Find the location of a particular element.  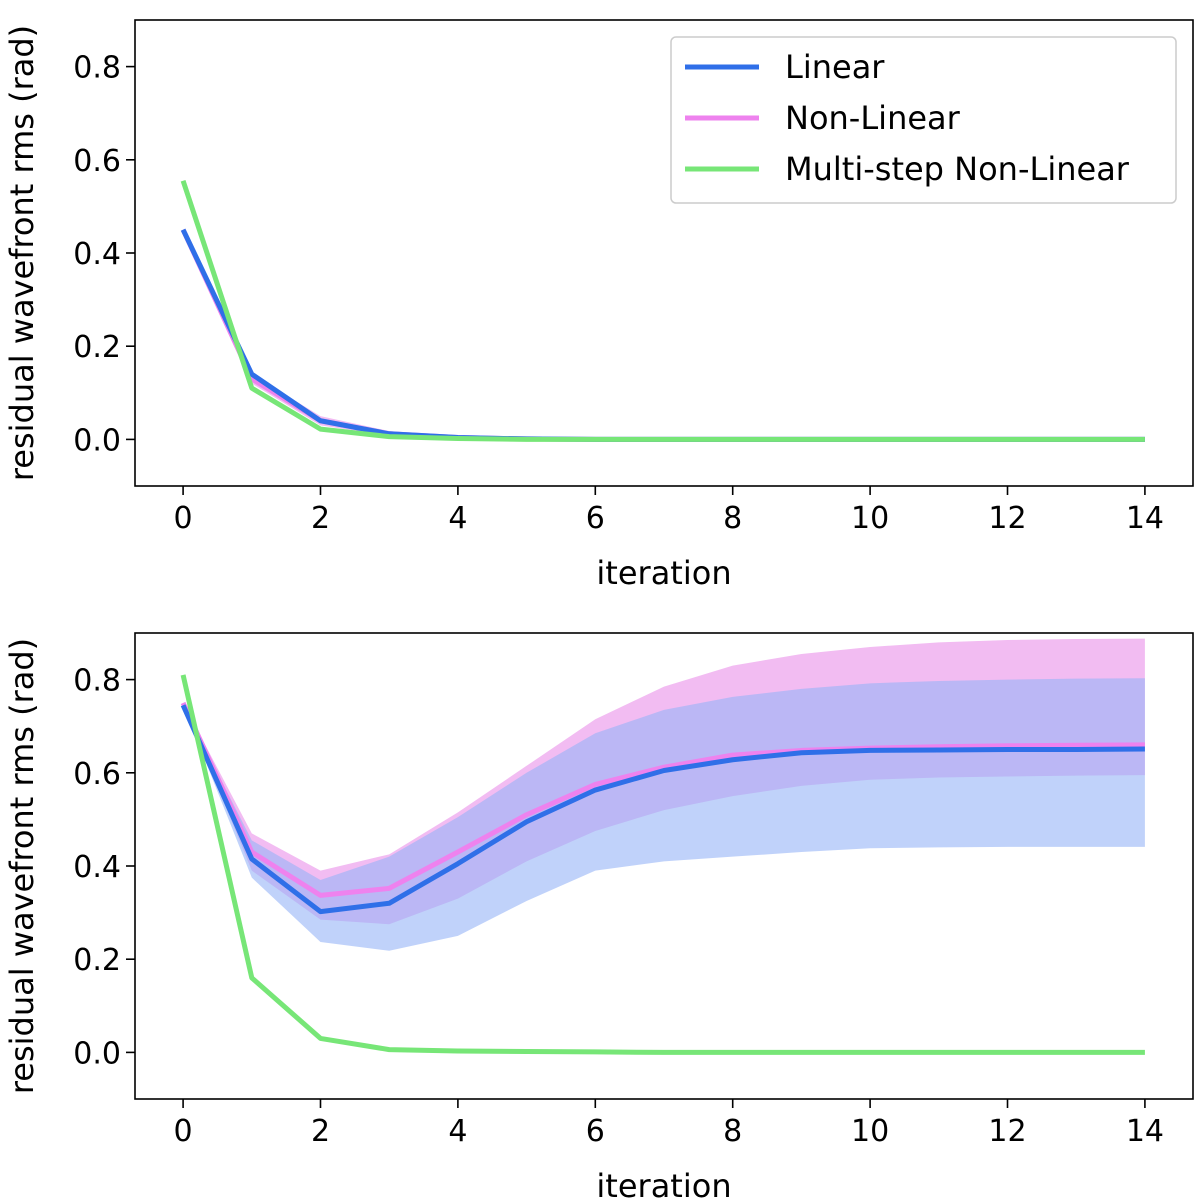

top-confidence-bands is located at coordinates (664, 334).